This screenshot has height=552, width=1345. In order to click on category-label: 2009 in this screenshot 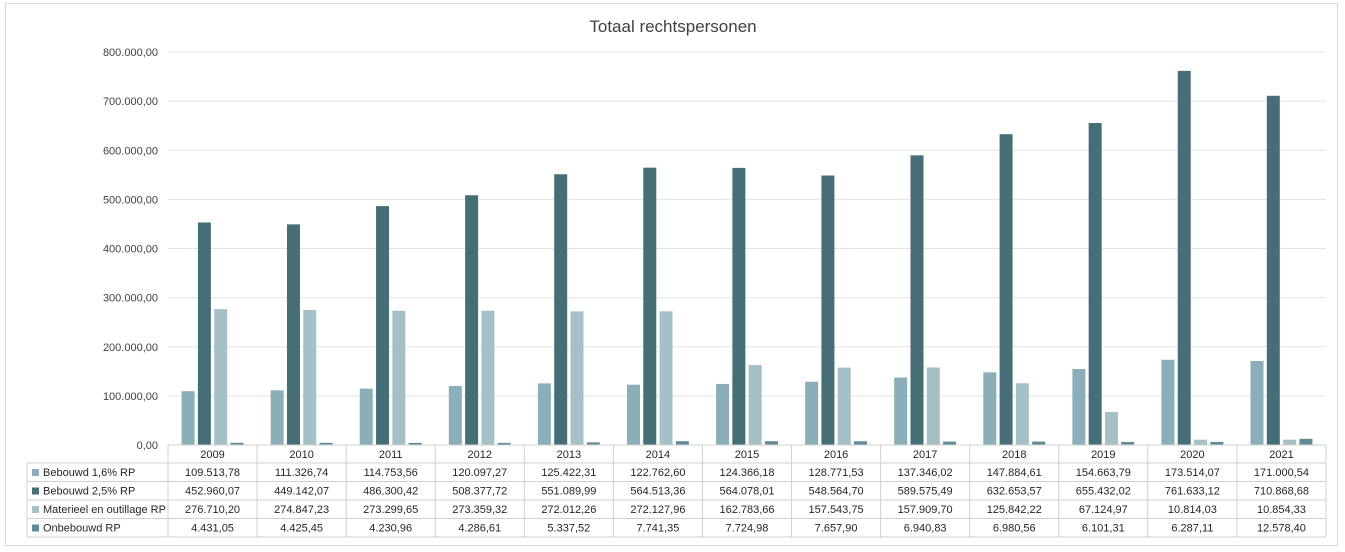, I will do `click(212, 455)`.